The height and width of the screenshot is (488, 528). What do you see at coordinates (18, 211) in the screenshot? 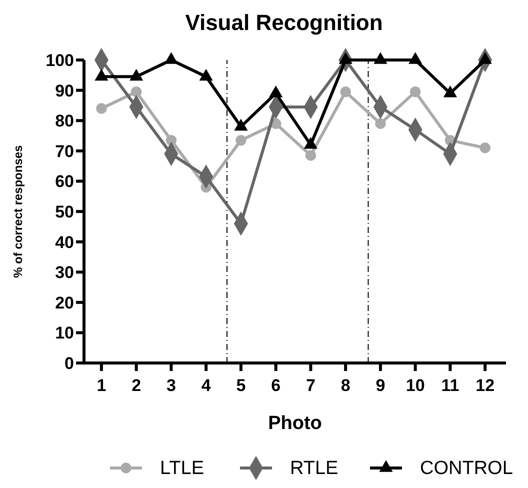
I see `y-axis-title: % of correct responses` at bounding box center [18, 211].